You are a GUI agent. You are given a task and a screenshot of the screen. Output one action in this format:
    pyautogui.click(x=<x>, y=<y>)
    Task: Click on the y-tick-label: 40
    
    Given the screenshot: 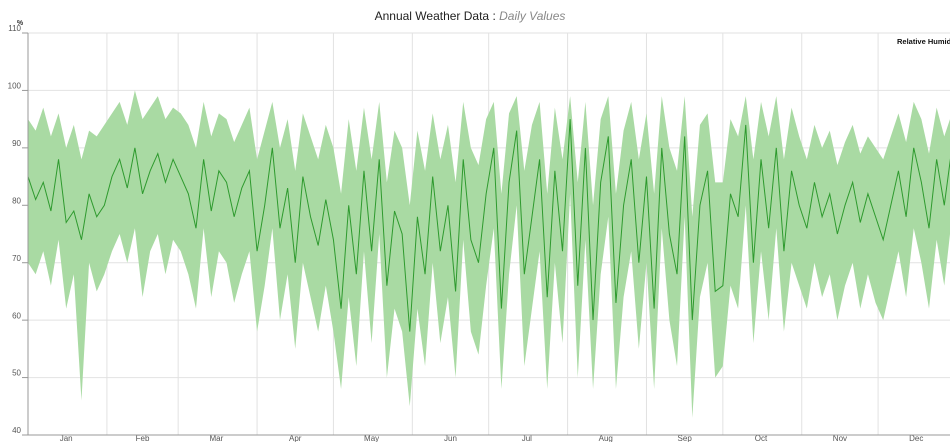 What is the action you would take?
    pyautogui.click(x=16, y=430)
    